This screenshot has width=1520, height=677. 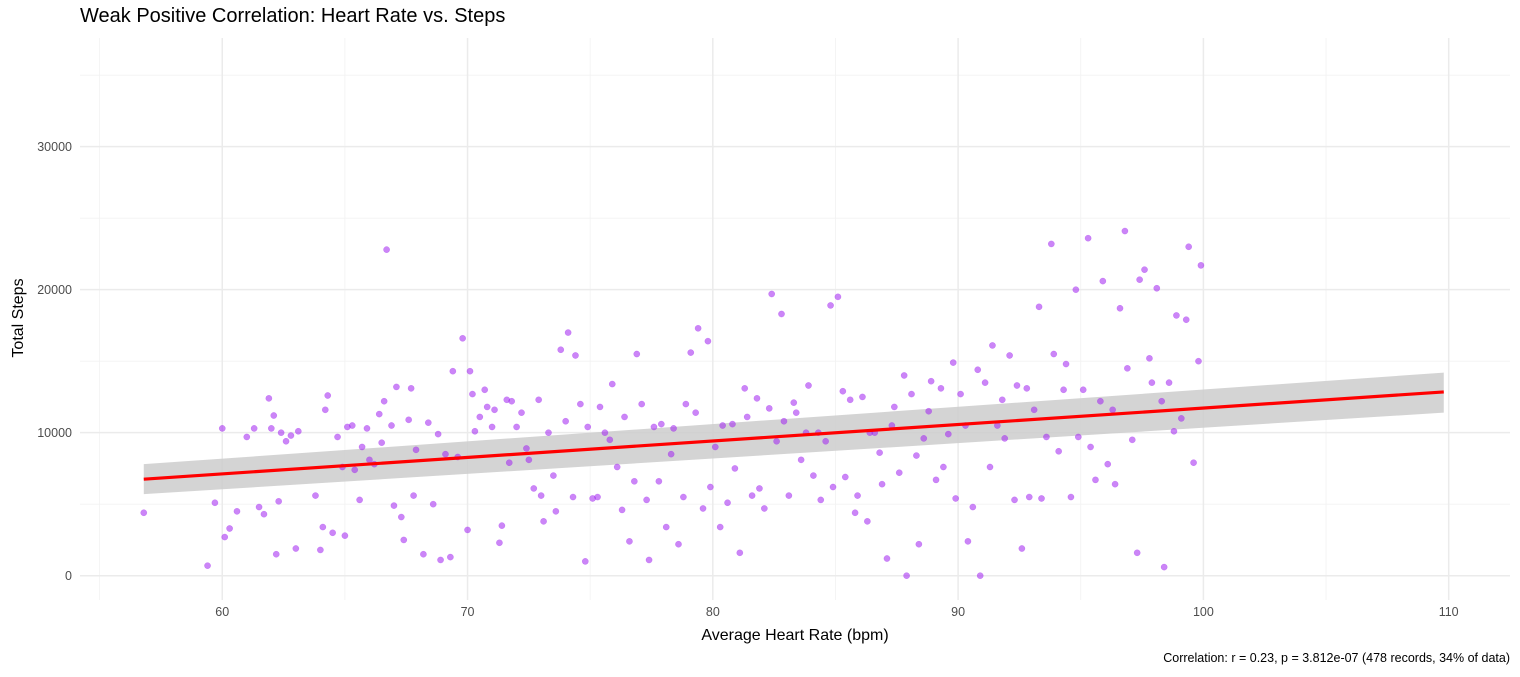 I want to click on trend-line-layer, so click(x=793, y=435).